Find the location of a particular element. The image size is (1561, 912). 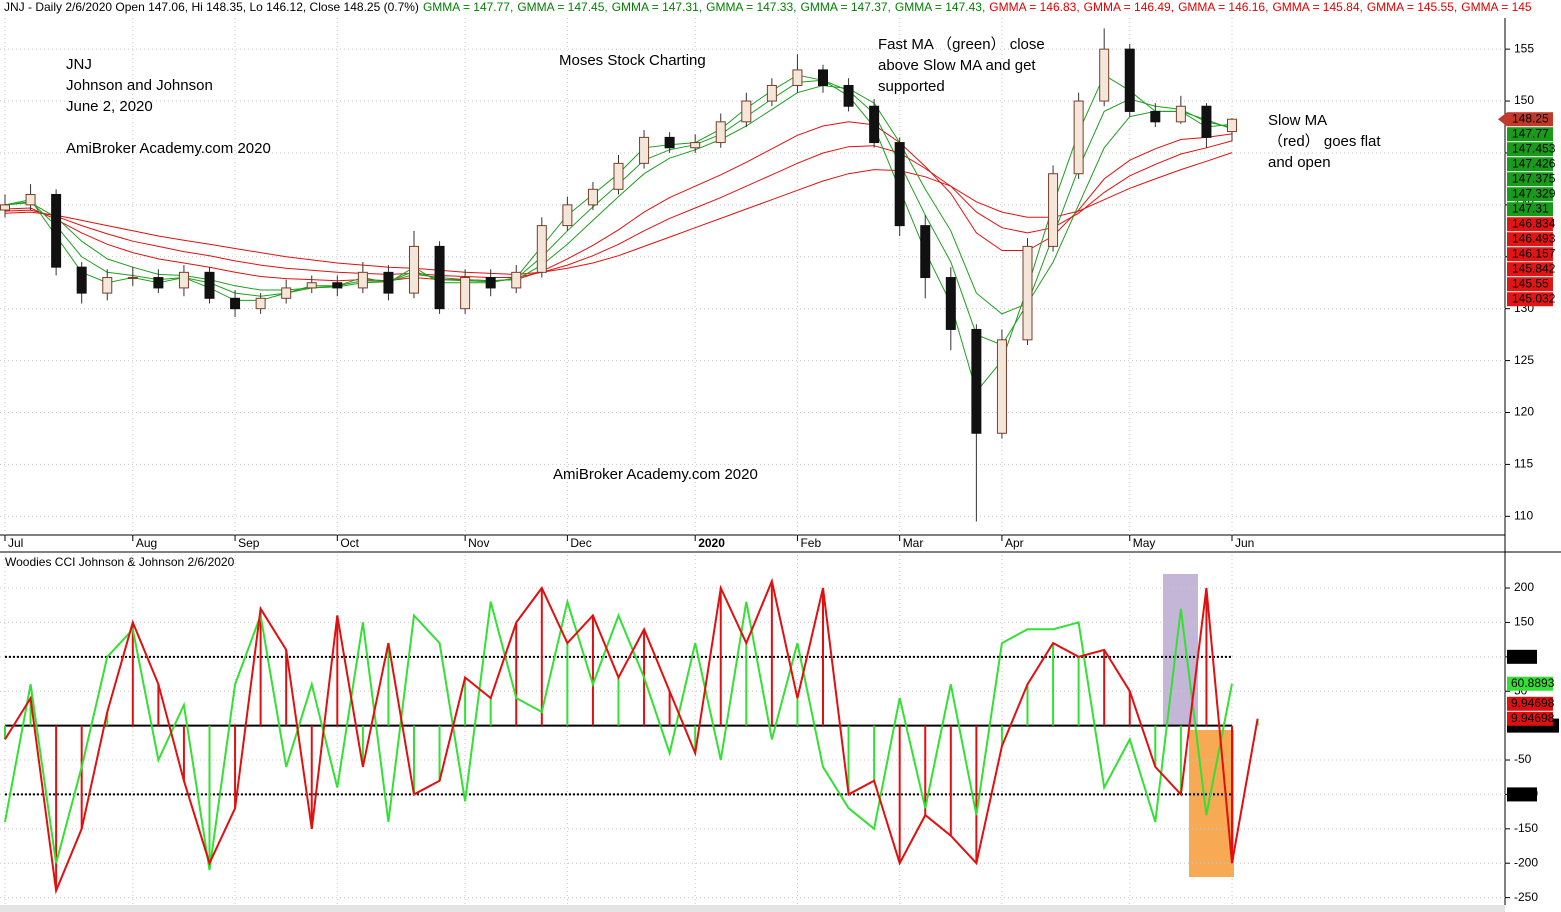

header-part: GMMA = 147.77, is located at coordinates (468, 7).